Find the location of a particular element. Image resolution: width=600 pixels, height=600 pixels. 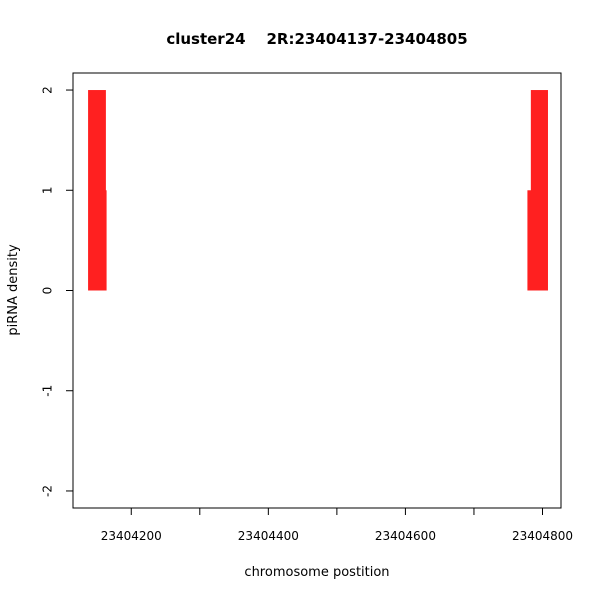

y-tick-label: 1 is located at coordinates (48, 190).